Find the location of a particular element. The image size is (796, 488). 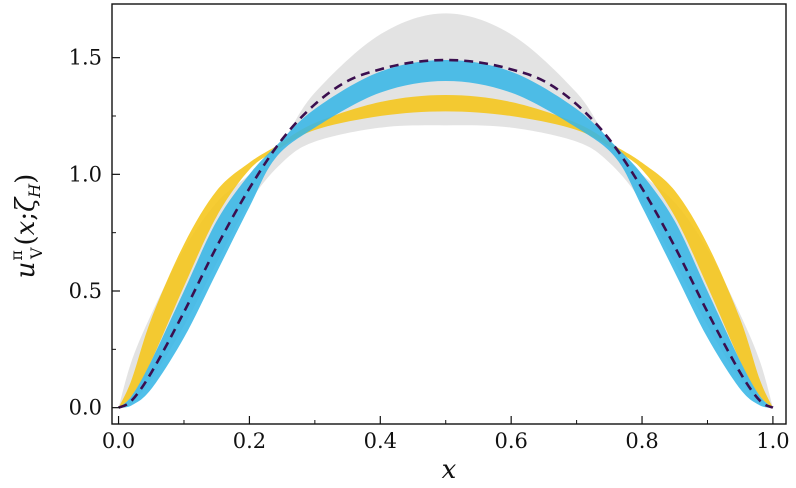

x-tick-label: 0.0 is located at coordinates (118, 441).